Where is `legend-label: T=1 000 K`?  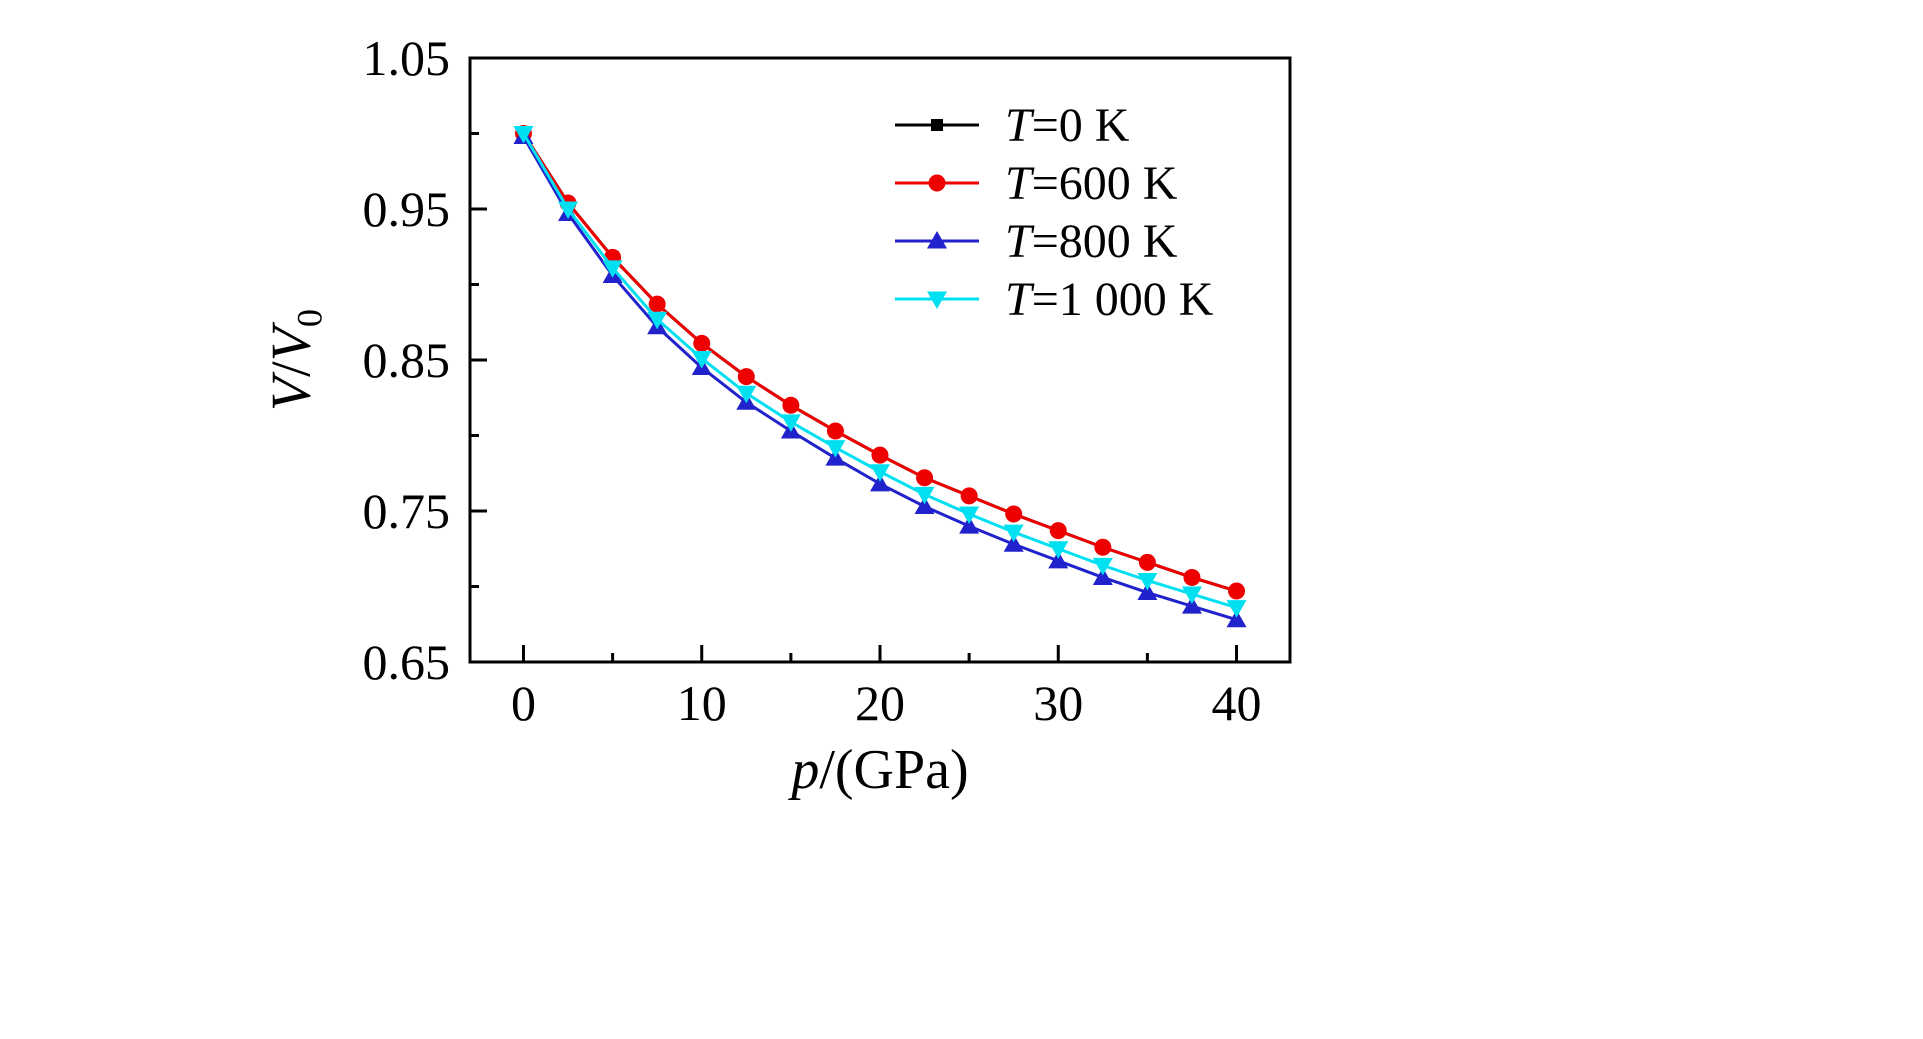 legend-label: T=1 000 K is located at coordinates (1109, 299).